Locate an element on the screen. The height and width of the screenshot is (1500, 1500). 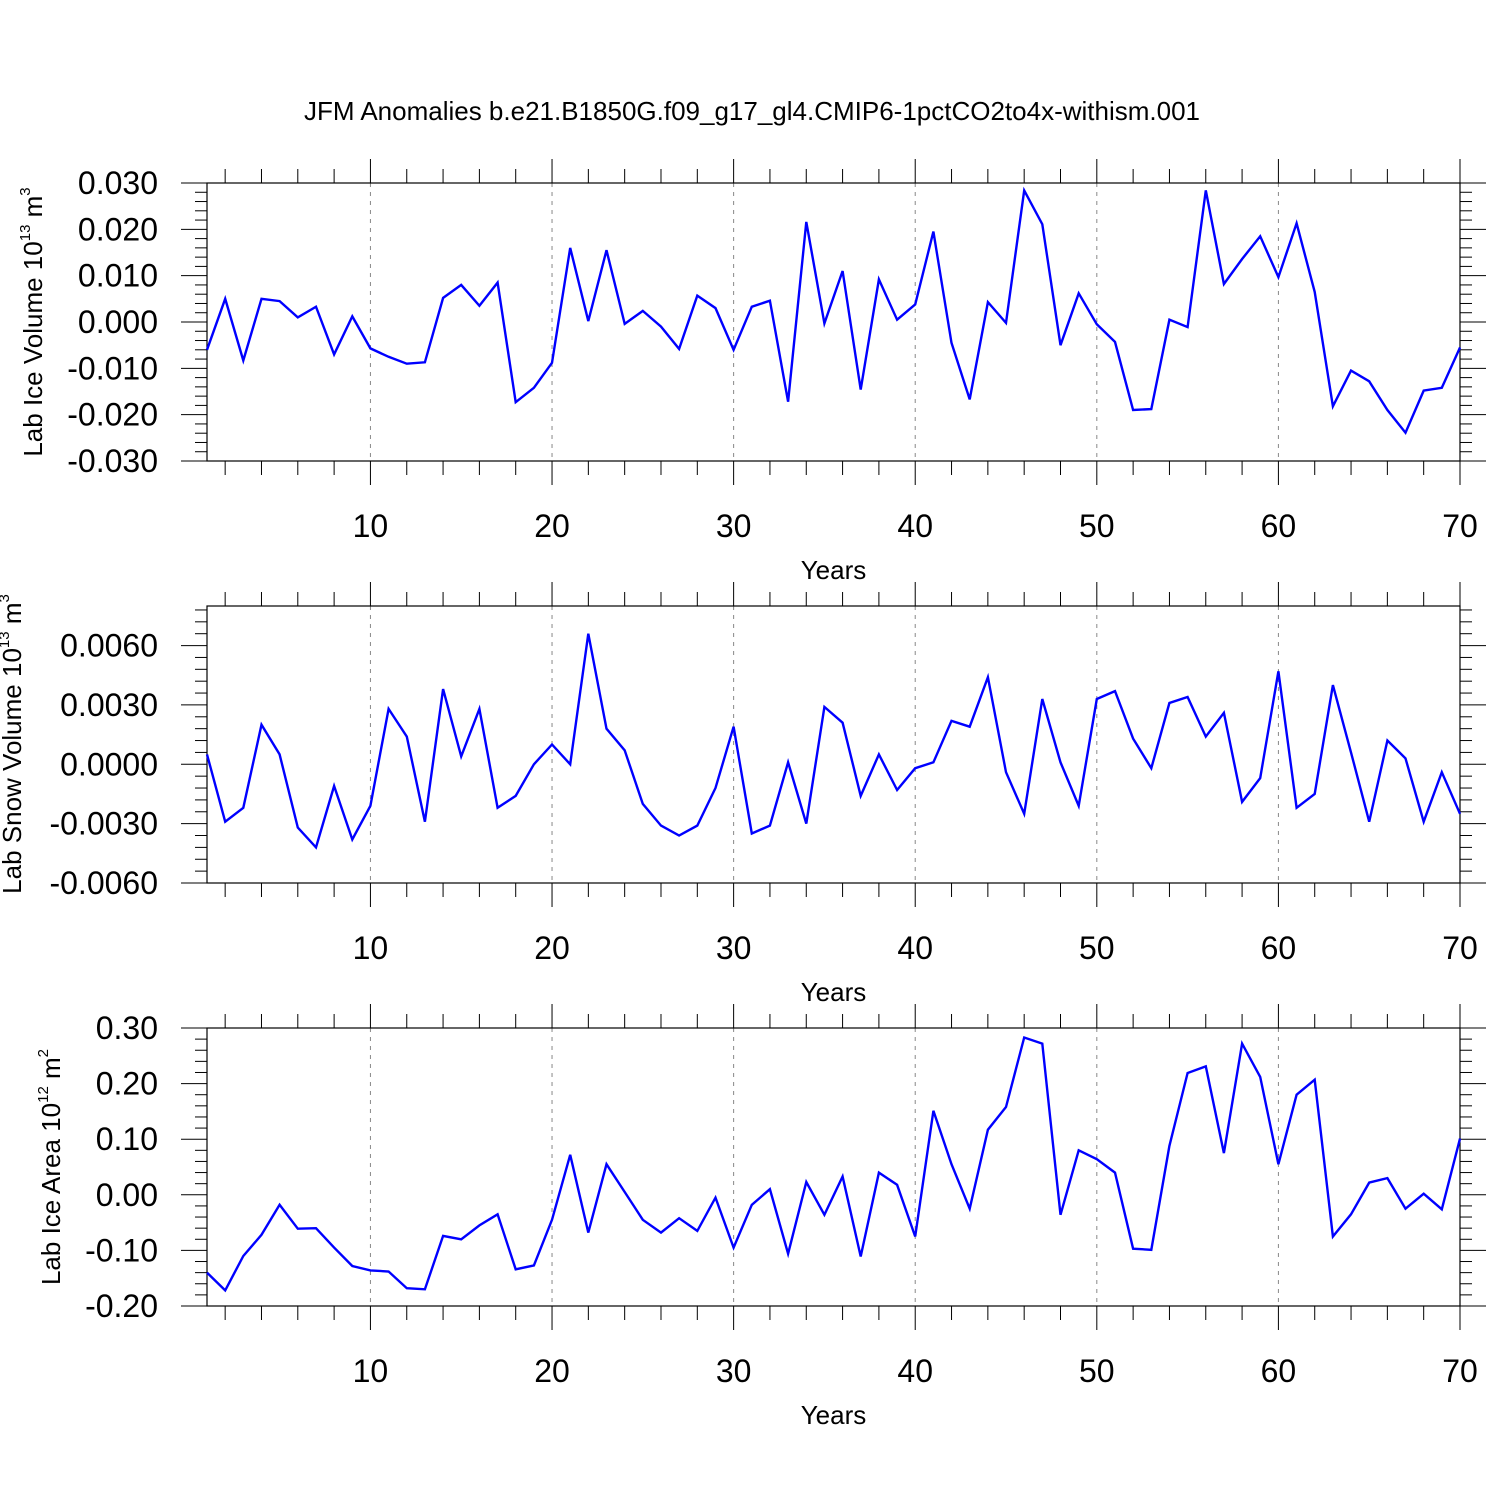
y-tick-label: -0.030 is located at coordinates (112, 461).